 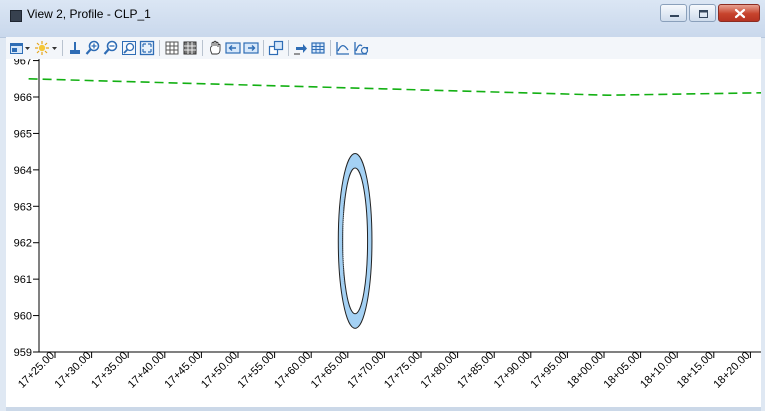 I want to click on culvert-pipe-section, so click(x=355, y=240).